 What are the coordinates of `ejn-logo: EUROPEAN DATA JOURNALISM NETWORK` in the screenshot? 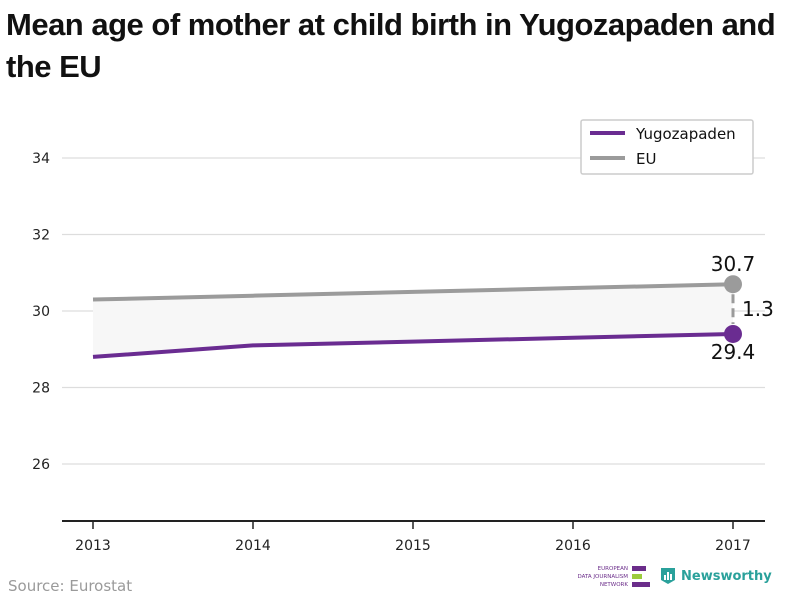 It's located at (608, 578).